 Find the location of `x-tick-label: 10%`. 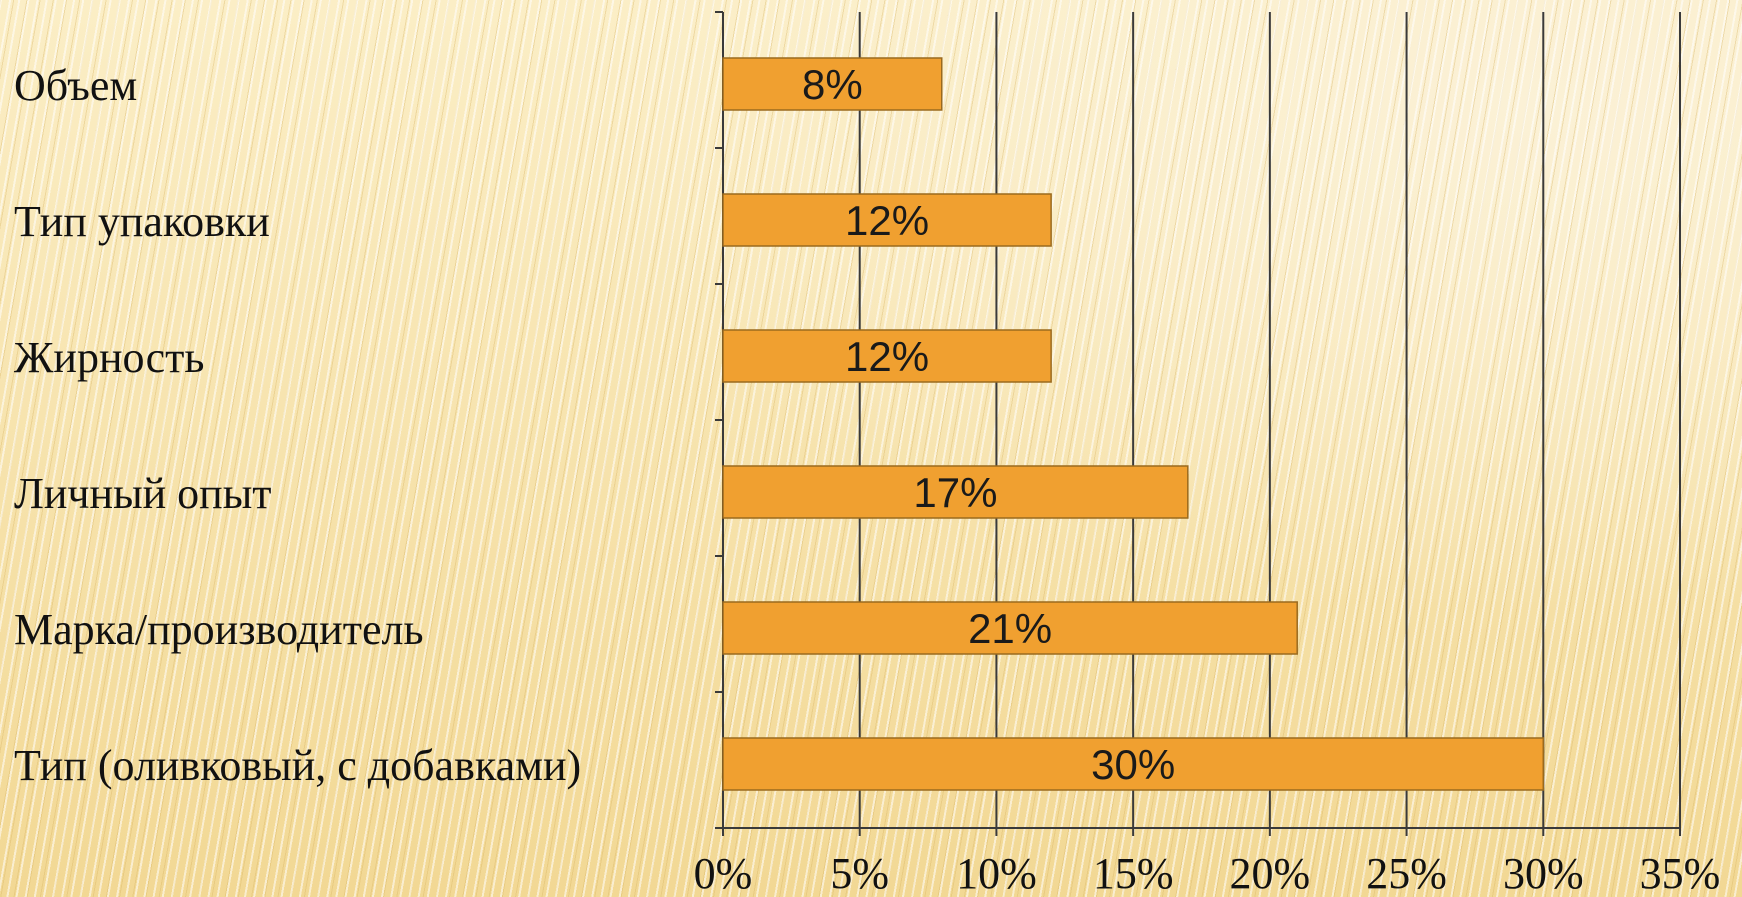

x-tick-label: 10% is located at coordinates (996, 873).